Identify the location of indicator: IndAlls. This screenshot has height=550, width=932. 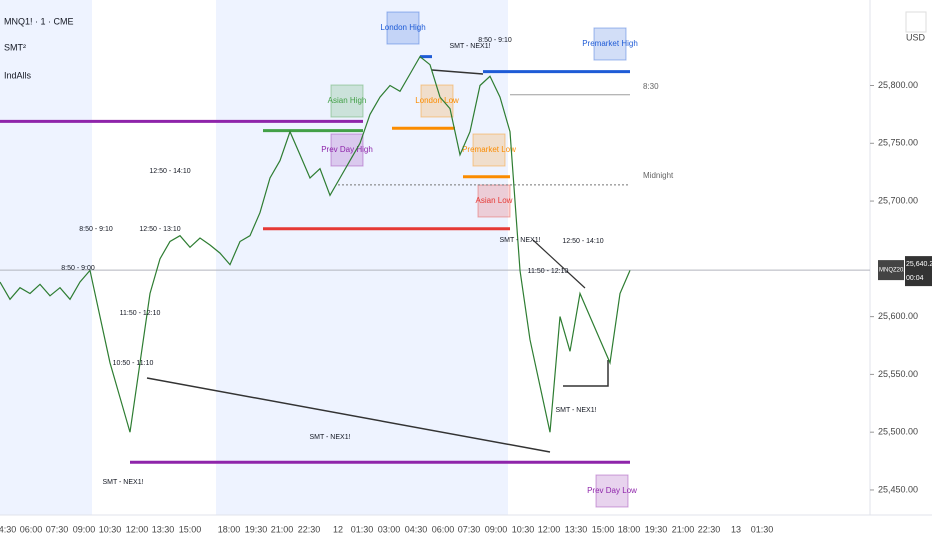
(18, 75).